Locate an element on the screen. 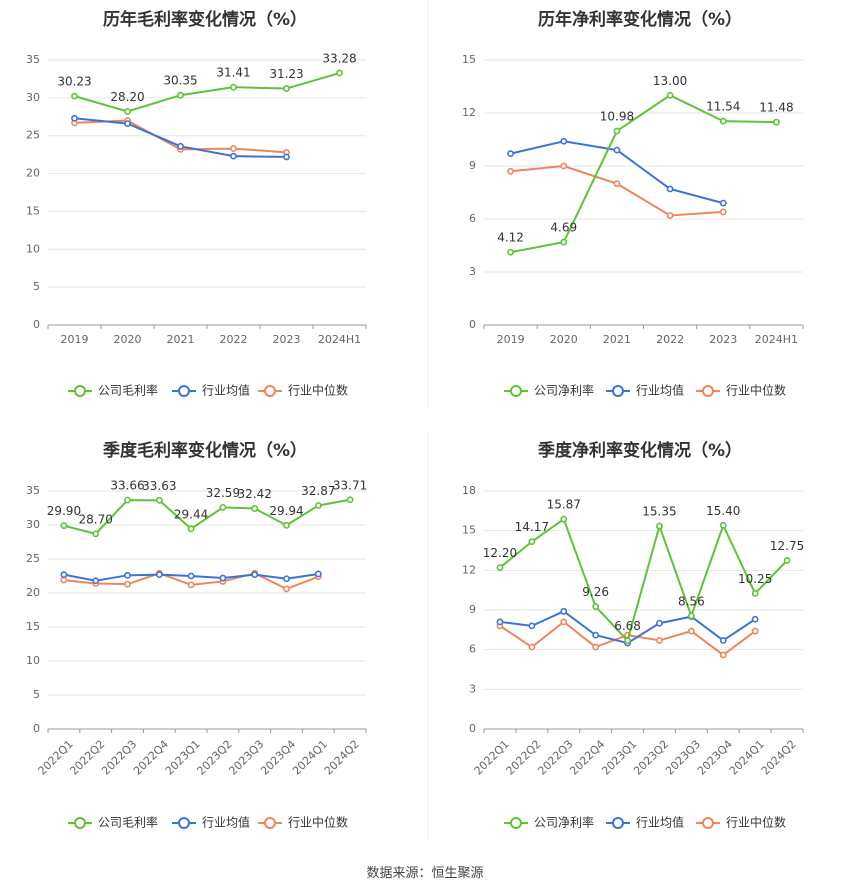  data-label: 32.42 is located at coordinates (255, 494).